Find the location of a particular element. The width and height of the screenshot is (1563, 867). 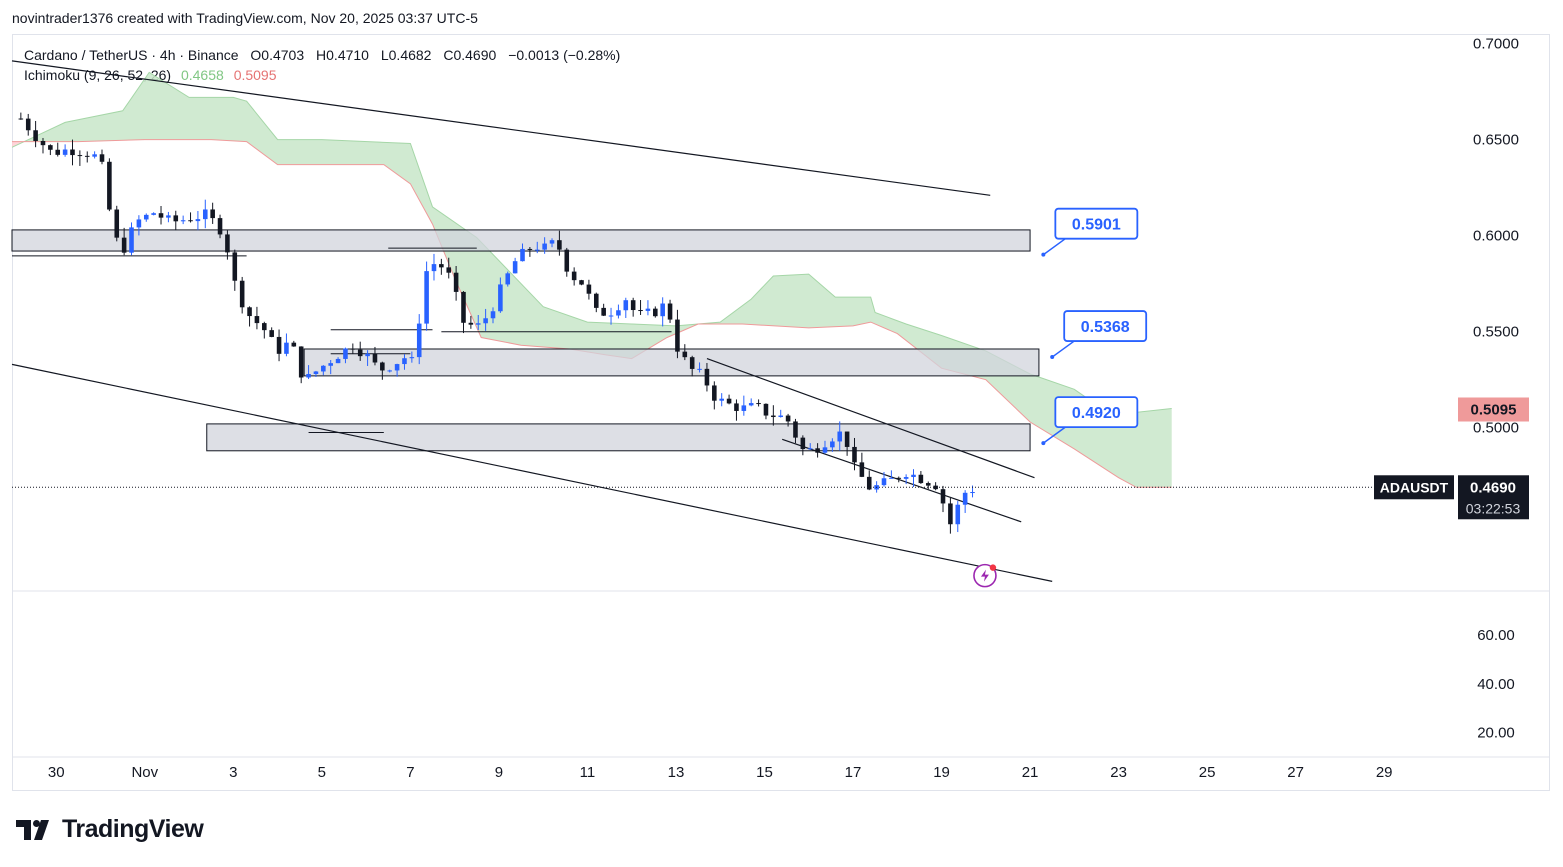

price-callout: 0.4920 is located at coordinates (1090, 421).